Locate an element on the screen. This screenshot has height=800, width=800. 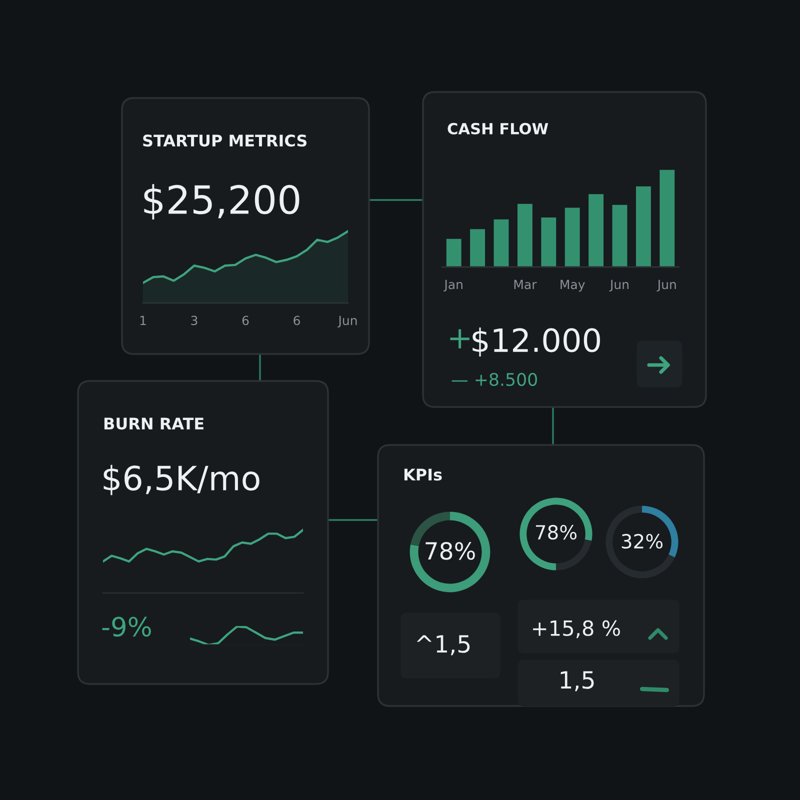
text: — +8.500 is located at coordinates (494, 379).